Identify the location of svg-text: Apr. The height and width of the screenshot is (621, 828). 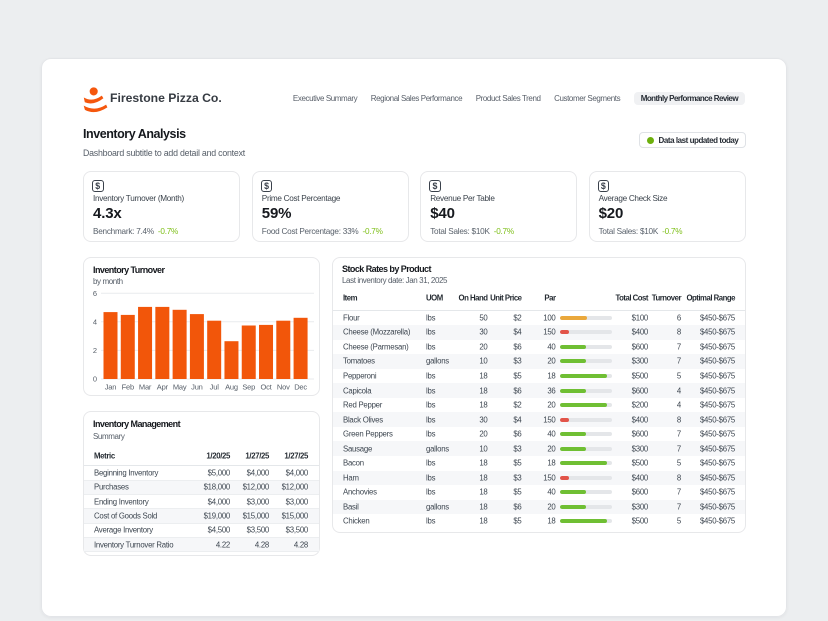
(163, 387).